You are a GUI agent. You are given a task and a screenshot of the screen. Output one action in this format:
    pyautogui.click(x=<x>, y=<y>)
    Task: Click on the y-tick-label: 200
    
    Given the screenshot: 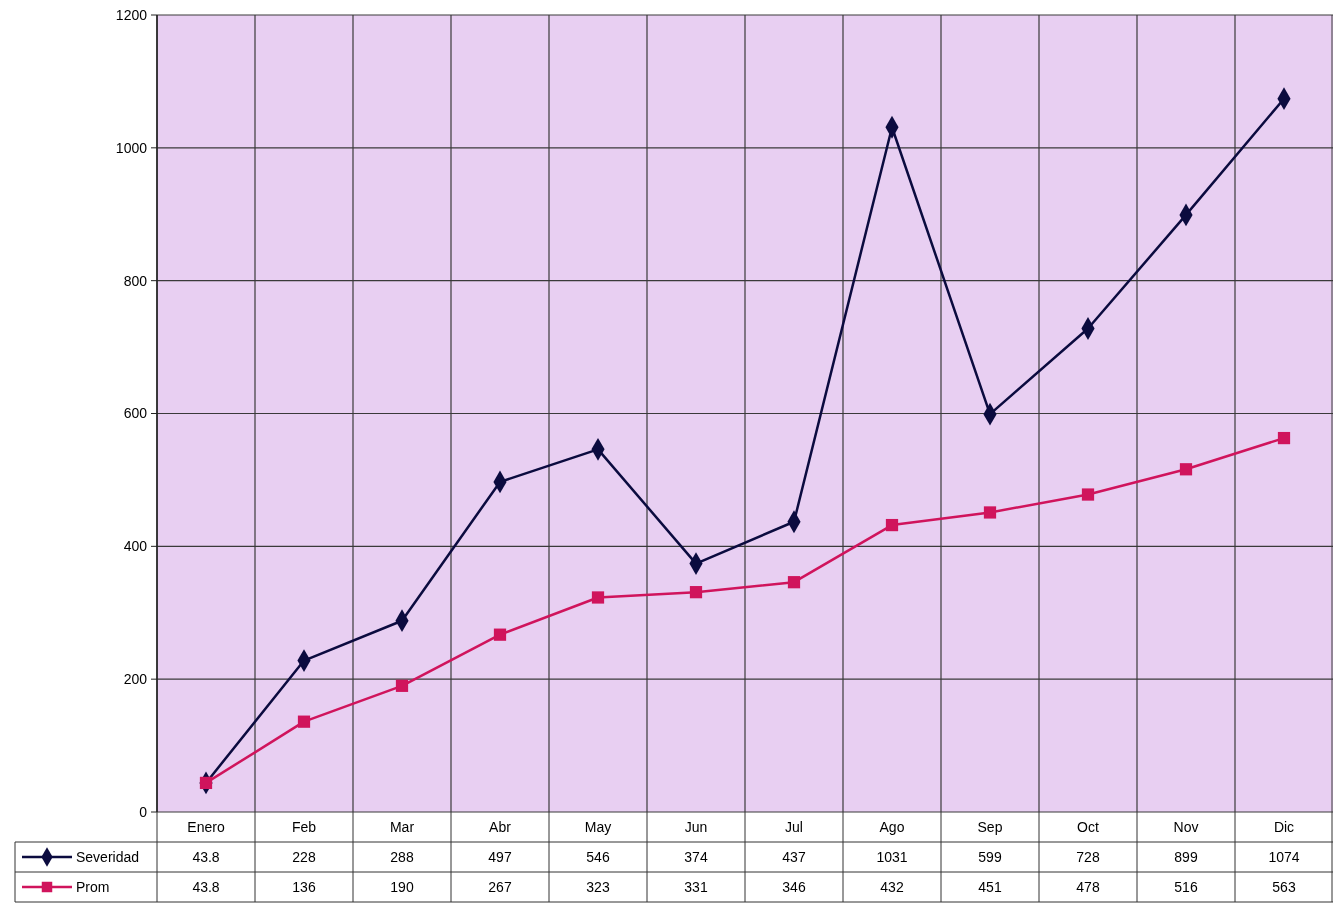 What is the action you would take?
    pyautogui.click(x=135, y=679)
    